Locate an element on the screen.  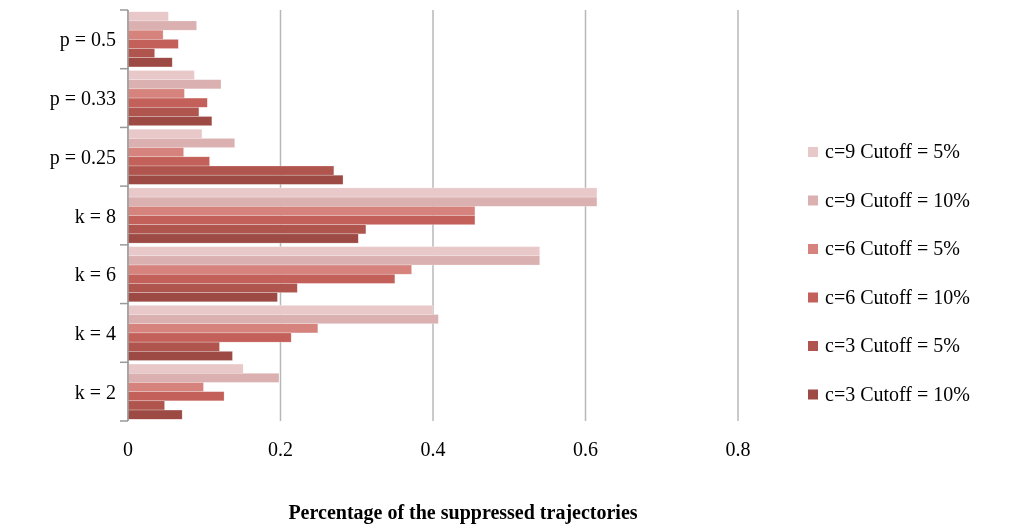
x-tick-label: 0.6 is located at coordinates (585, 449).